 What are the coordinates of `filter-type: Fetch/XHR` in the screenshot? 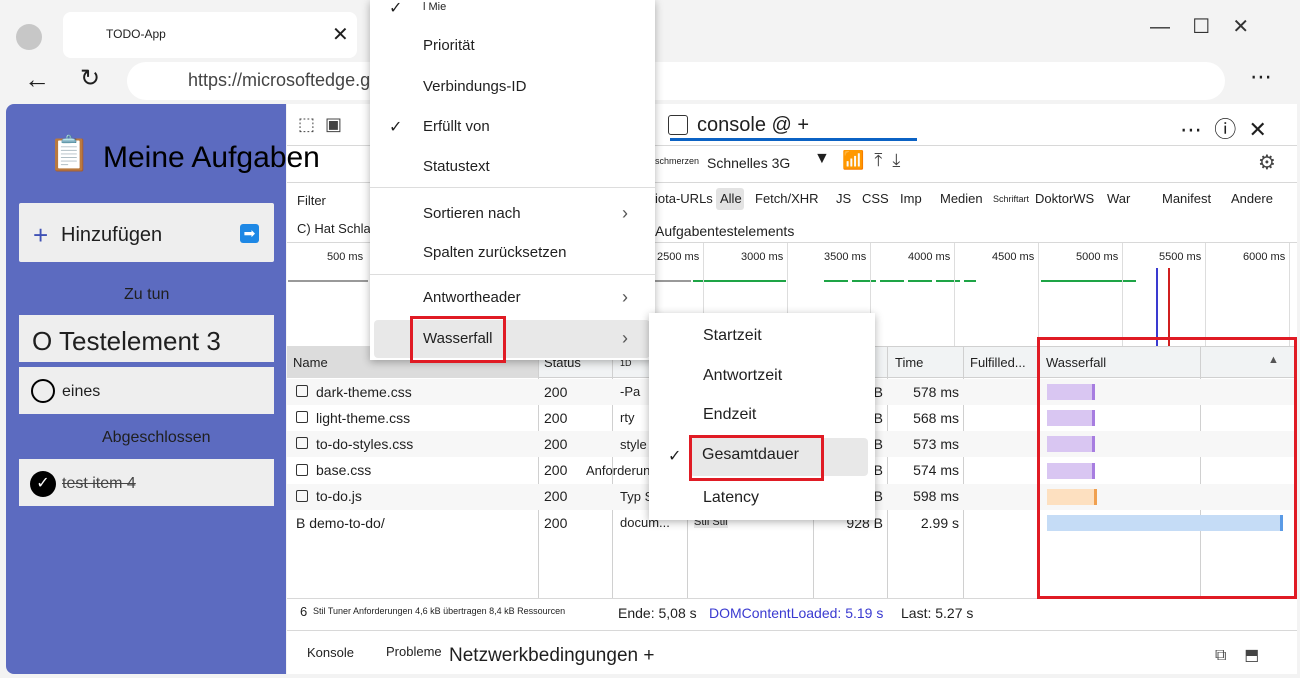 It's located at (787, 199).